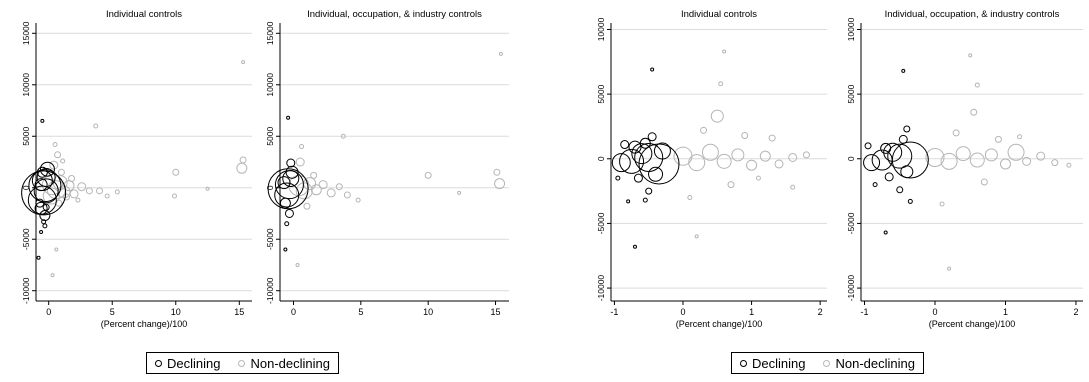  I want to click on x-tick-label: -1, so click(865, 312).